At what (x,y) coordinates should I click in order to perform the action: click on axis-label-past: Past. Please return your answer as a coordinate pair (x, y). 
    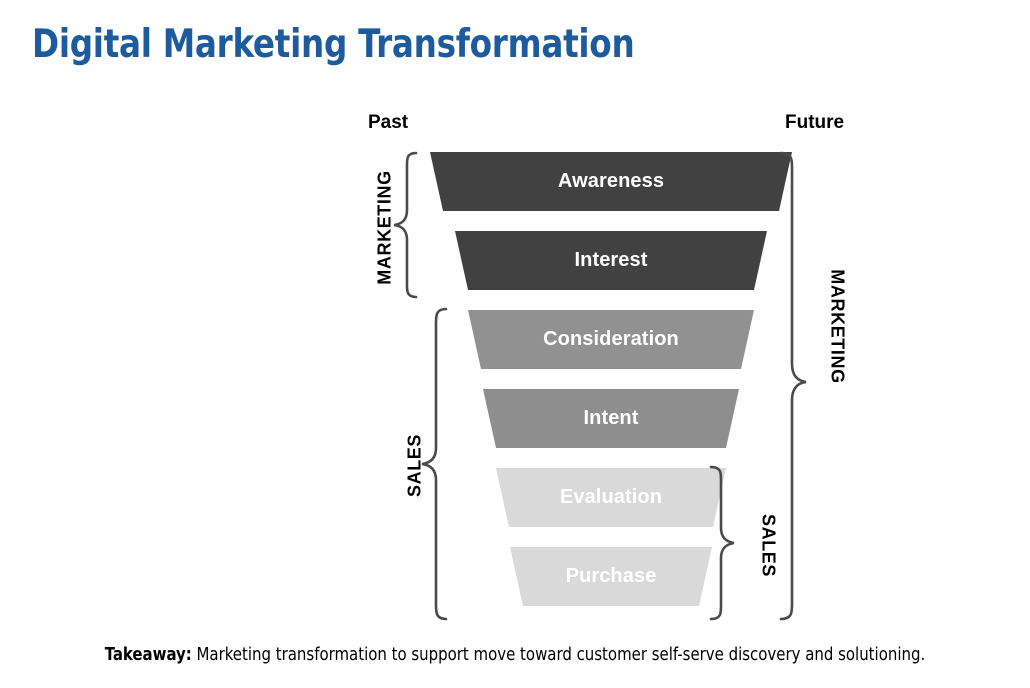
    Looking at the image, I should click on (388, 122).